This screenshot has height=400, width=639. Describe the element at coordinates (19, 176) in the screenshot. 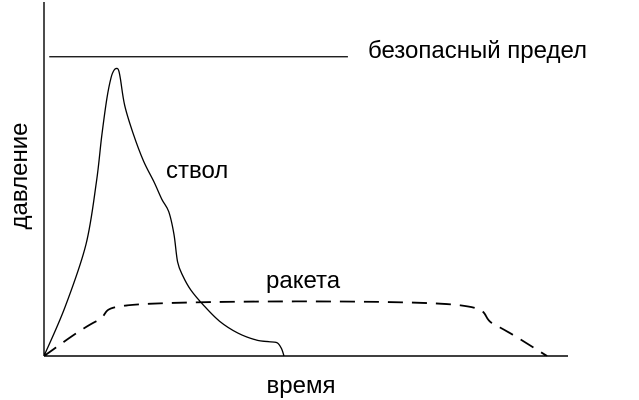

I see `y-axis-label: давление` at that location.